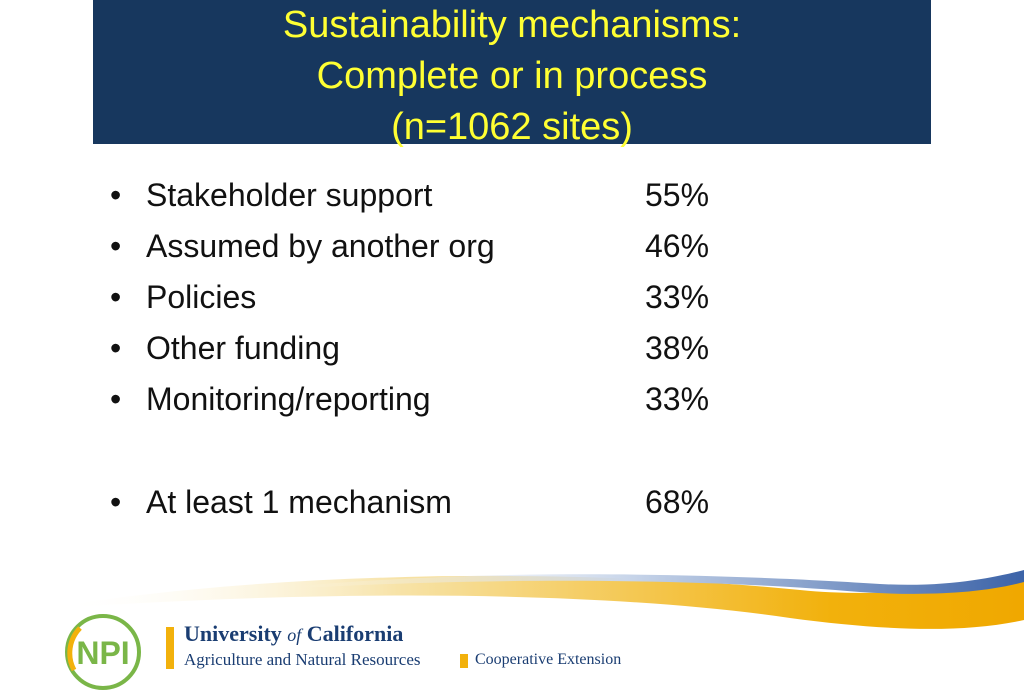 This screenshot has width=1024, height=698. I want to click on uc-wordmark: University of California, so click(293, 634).